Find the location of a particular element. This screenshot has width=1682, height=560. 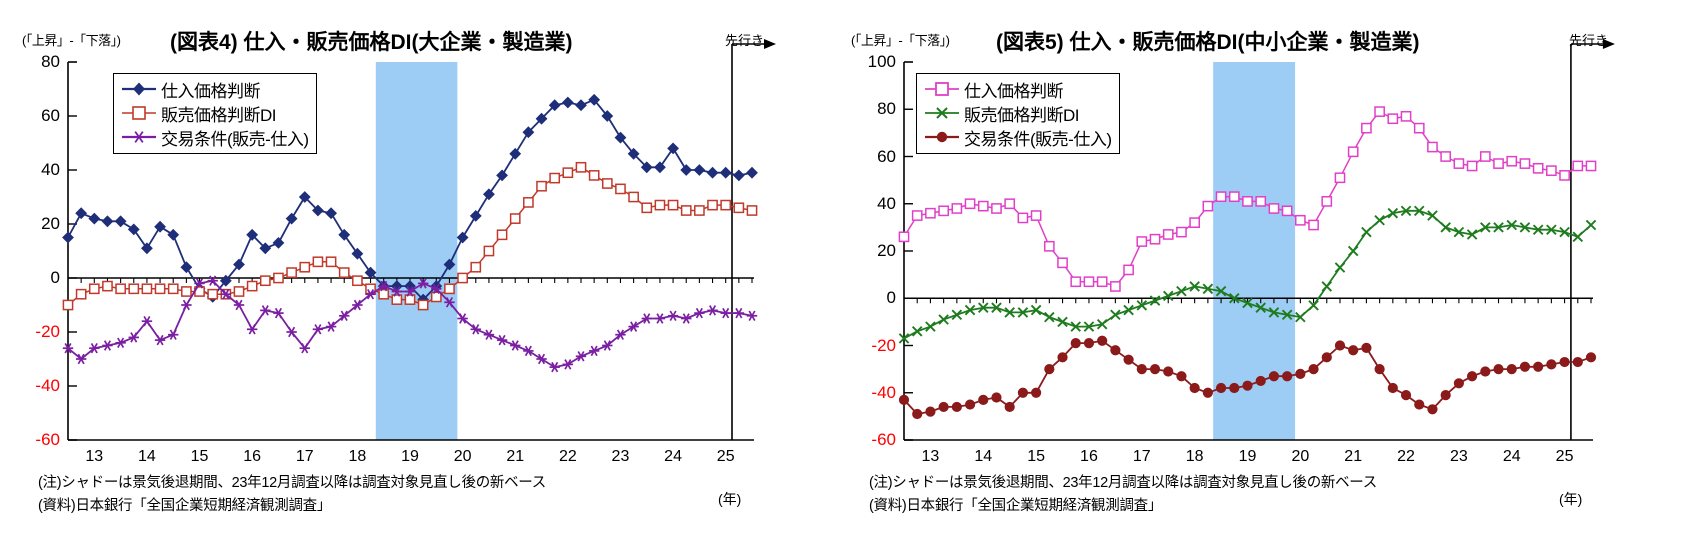

x-axis-unit-label-left: (年) is located at coordinates (730, 499).